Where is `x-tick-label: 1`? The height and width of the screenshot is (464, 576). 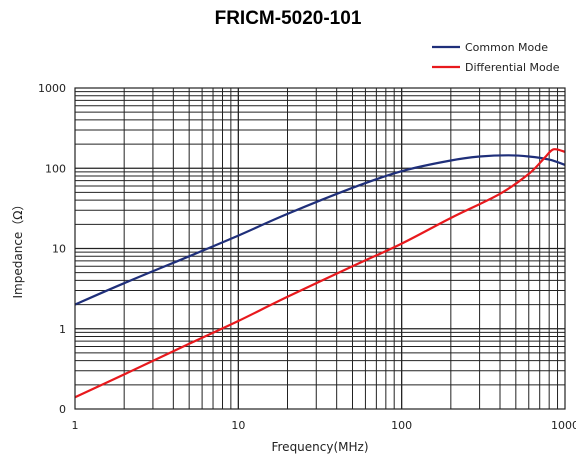
x-tick-label: 1 is located at coordinates (75, 425).